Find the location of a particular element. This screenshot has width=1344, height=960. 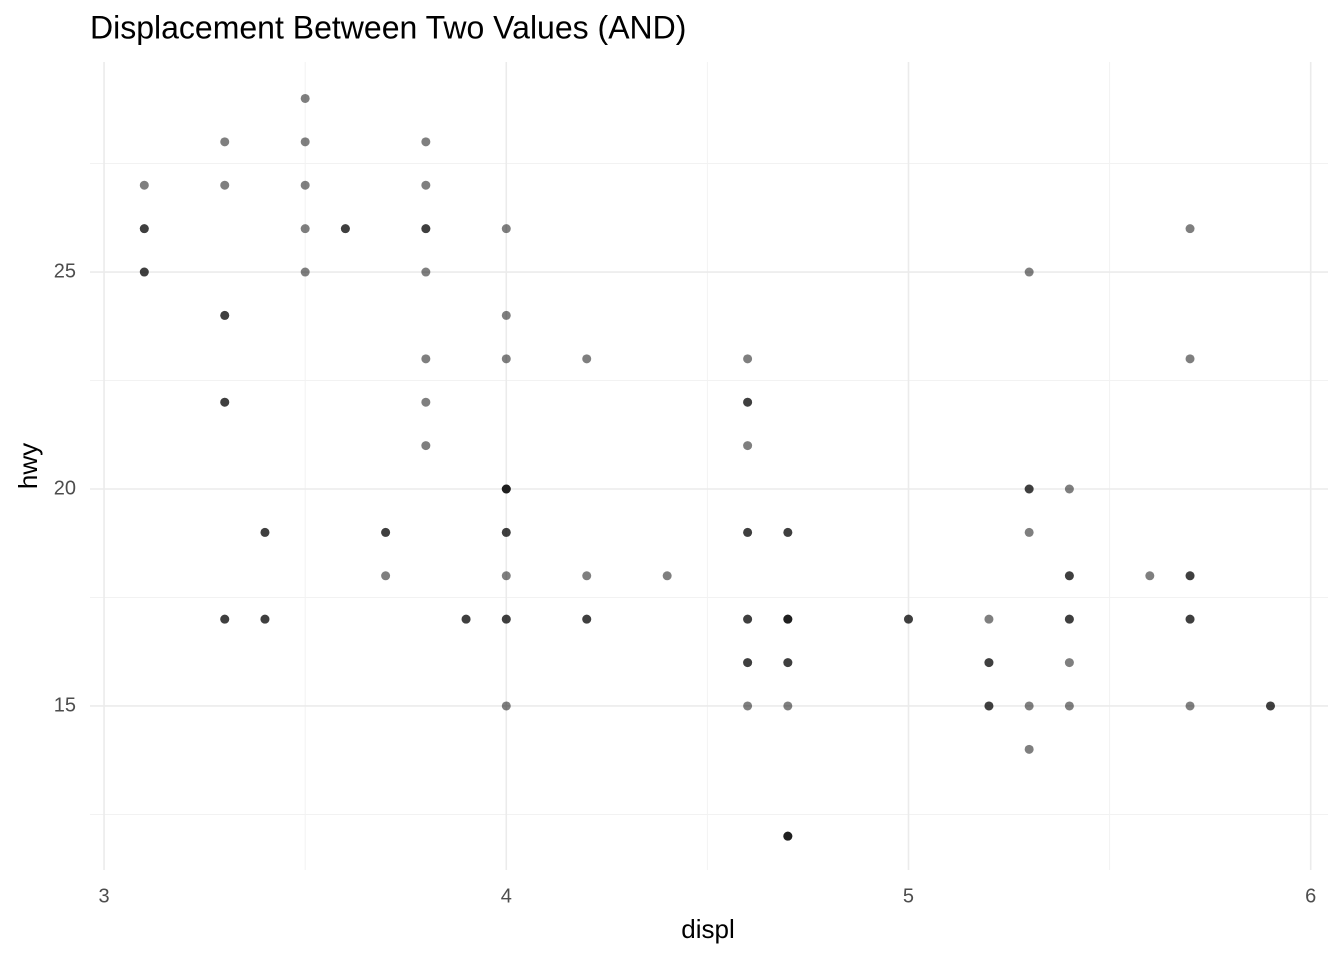

chart-title: Displacement Between Two Values (AND) is located at coordinates (388, 27).